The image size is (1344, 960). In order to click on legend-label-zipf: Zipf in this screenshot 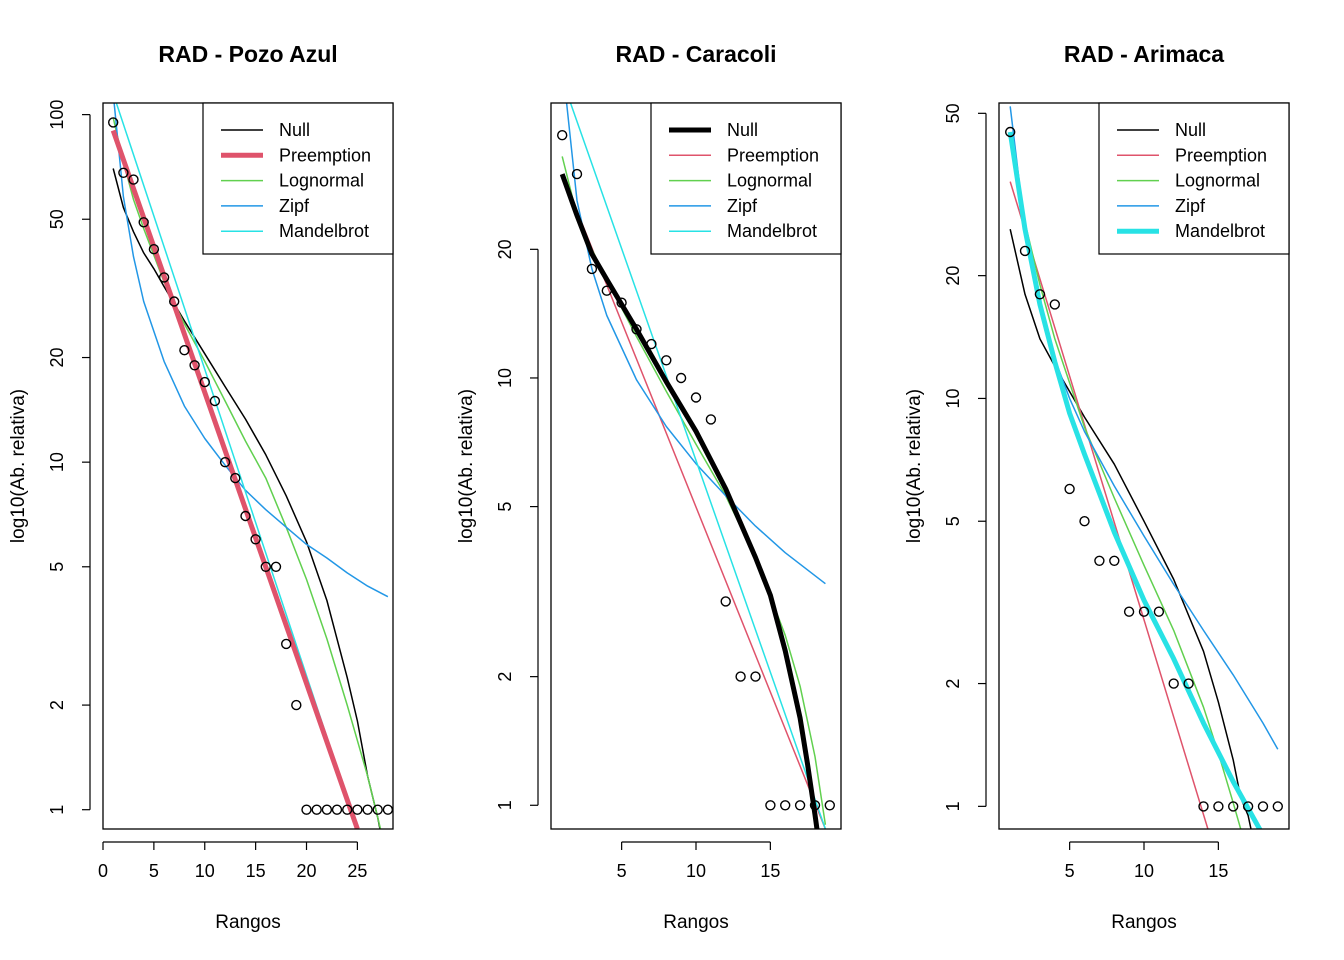, I will do `click(294, 206)`.